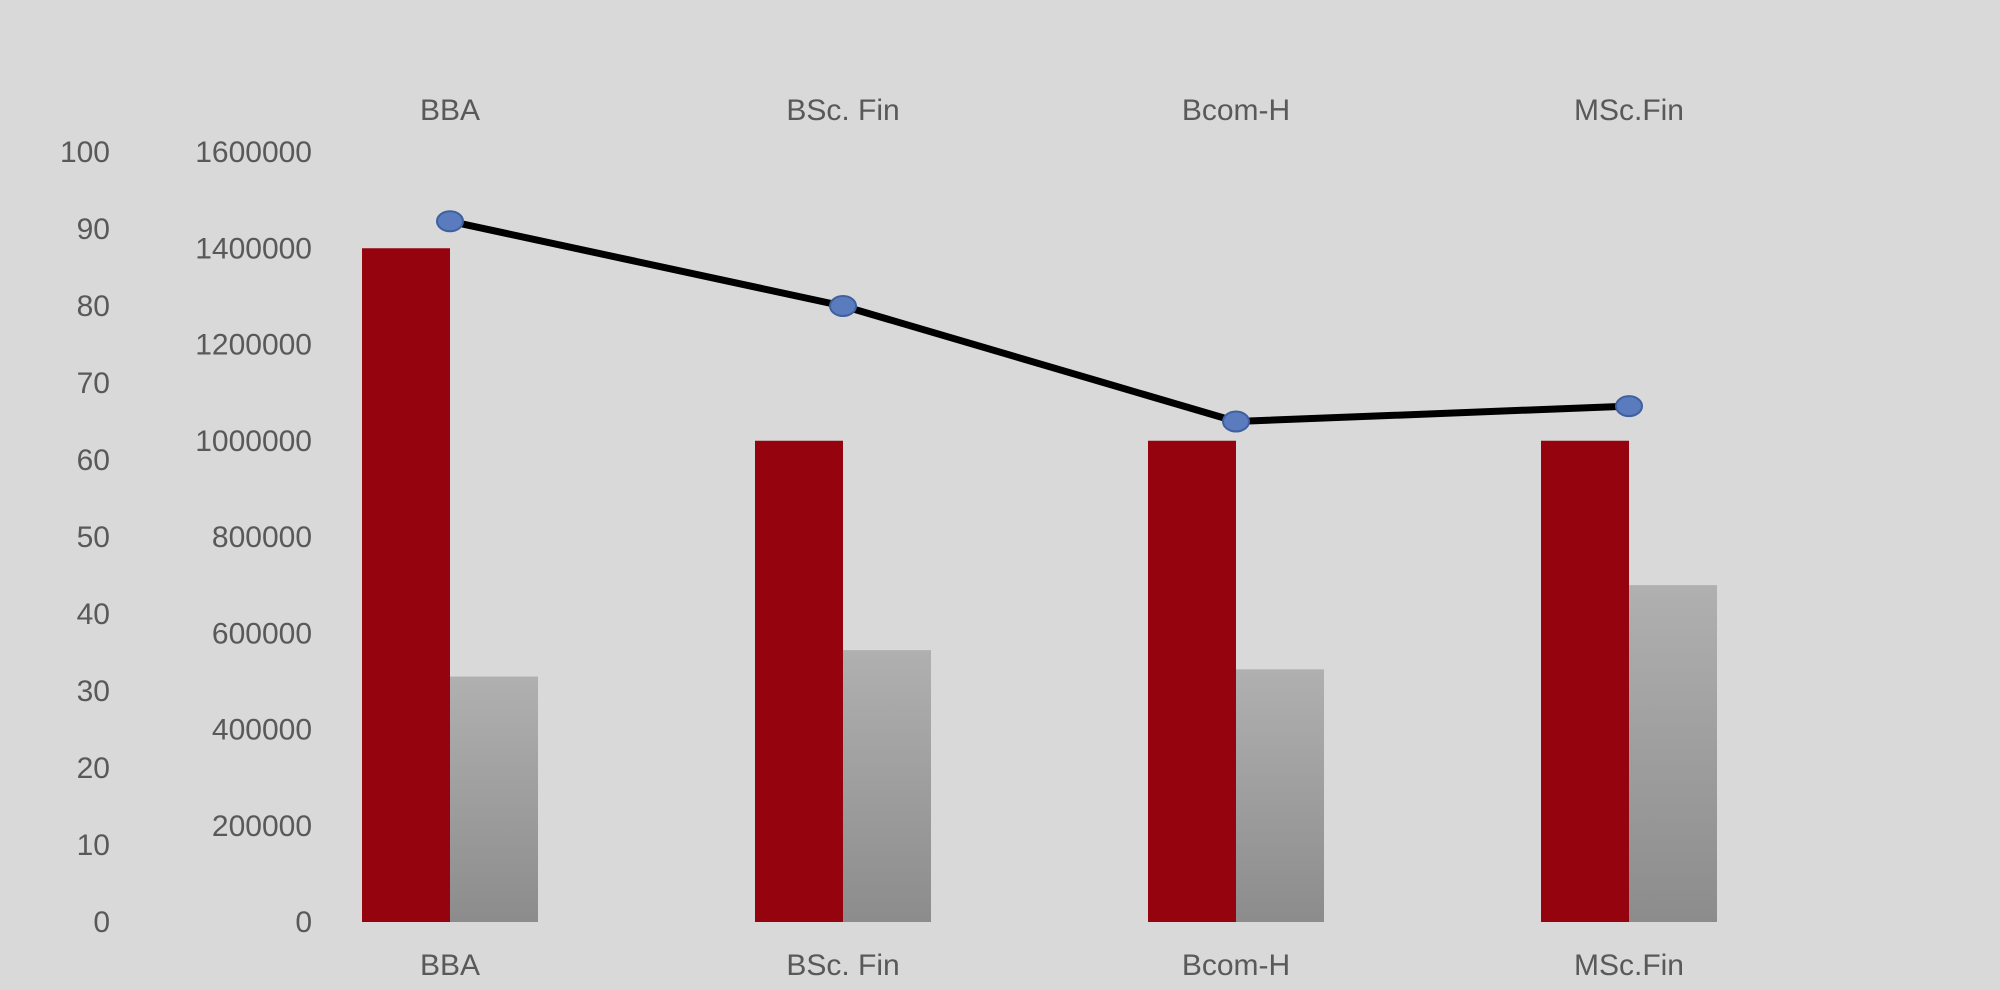 Image resolution: width=2000 pixels, height=990 pixels. I want to click on top-category-label: MSc.Fin, so click(1629, 110).